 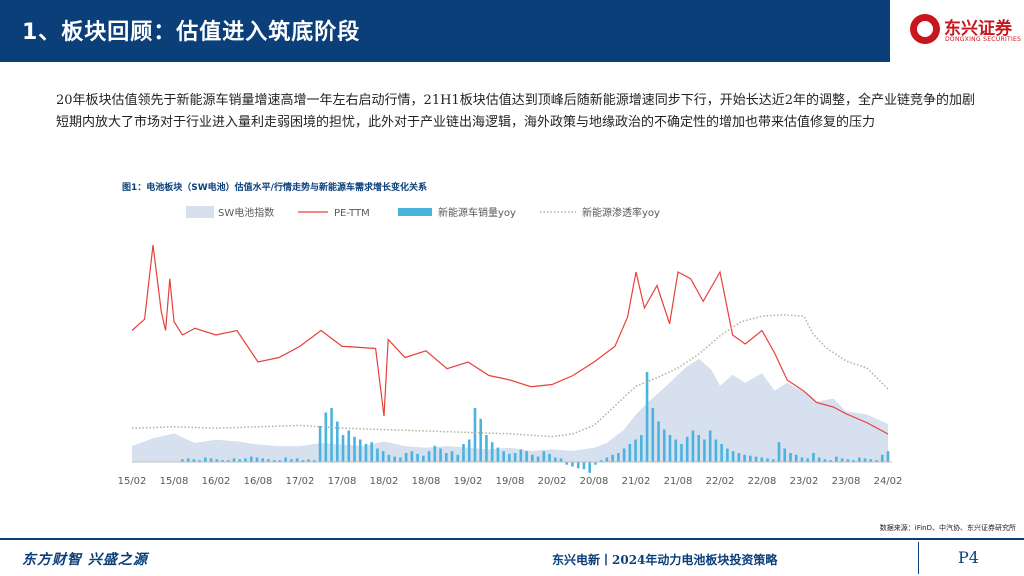 What do you see at coordinates (888, 481) in the screenshot?
I see `x-tick-label: 24/02` at bounding box center [888, 481].